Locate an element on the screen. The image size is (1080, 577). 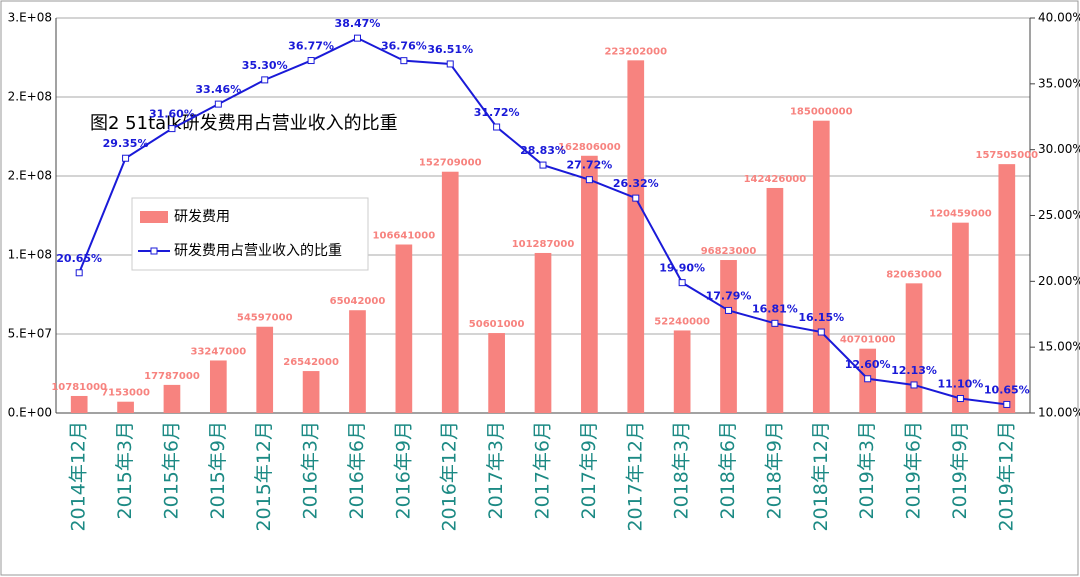
y-tick-label: 1.E+08 is located at coordinates (30, 255).